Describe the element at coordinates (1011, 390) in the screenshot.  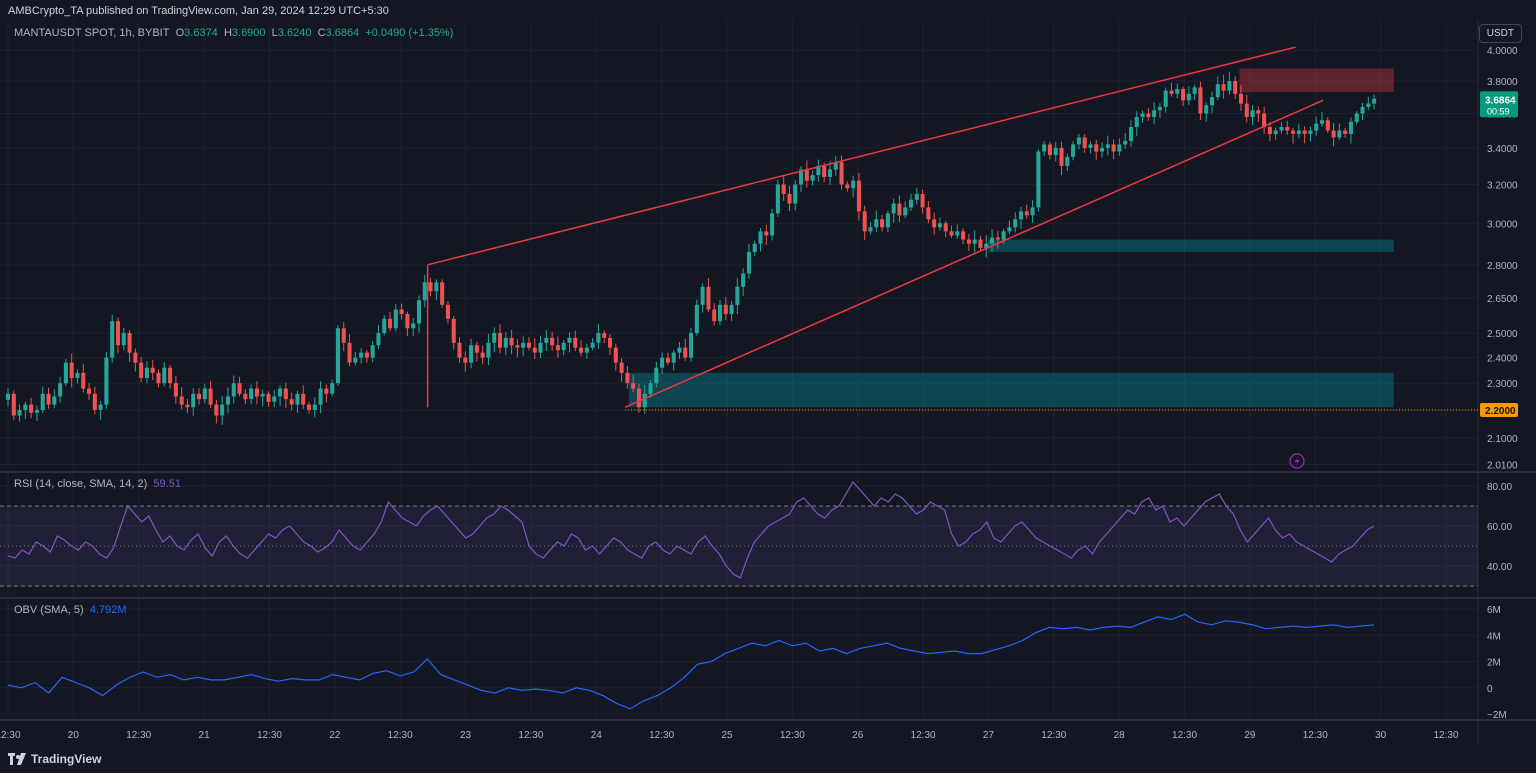
I see `low-demand-zone` at that location.